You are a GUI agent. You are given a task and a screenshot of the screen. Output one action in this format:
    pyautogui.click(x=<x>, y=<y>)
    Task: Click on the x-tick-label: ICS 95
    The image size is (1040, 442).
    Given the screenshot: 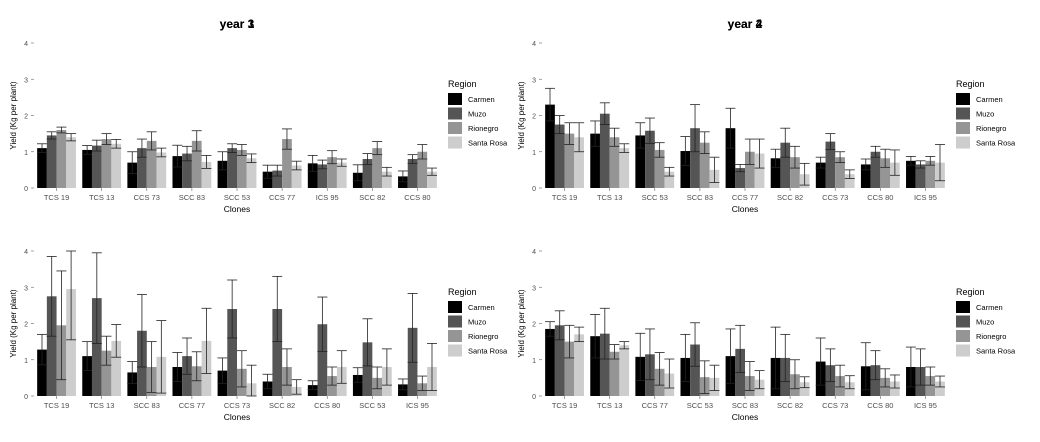 What is the action you would take?
    pyautogui.click(x=925, y=405)
    